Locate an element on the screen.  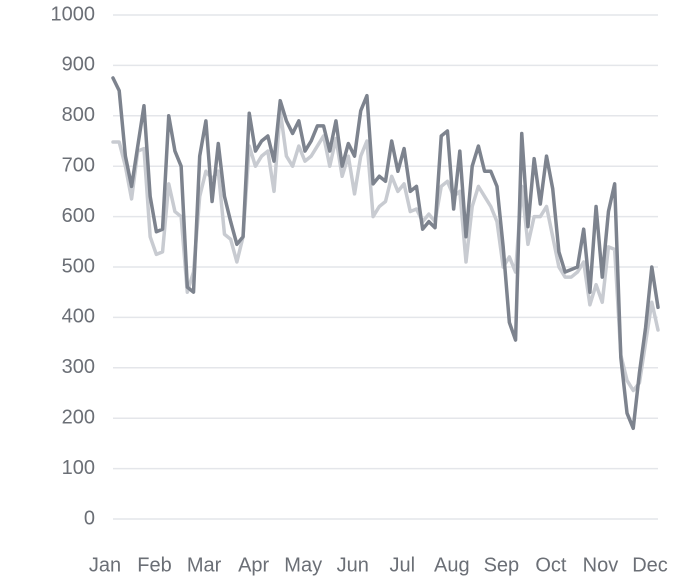
x-tick-label: Apr is located at coordinates (253, 565).